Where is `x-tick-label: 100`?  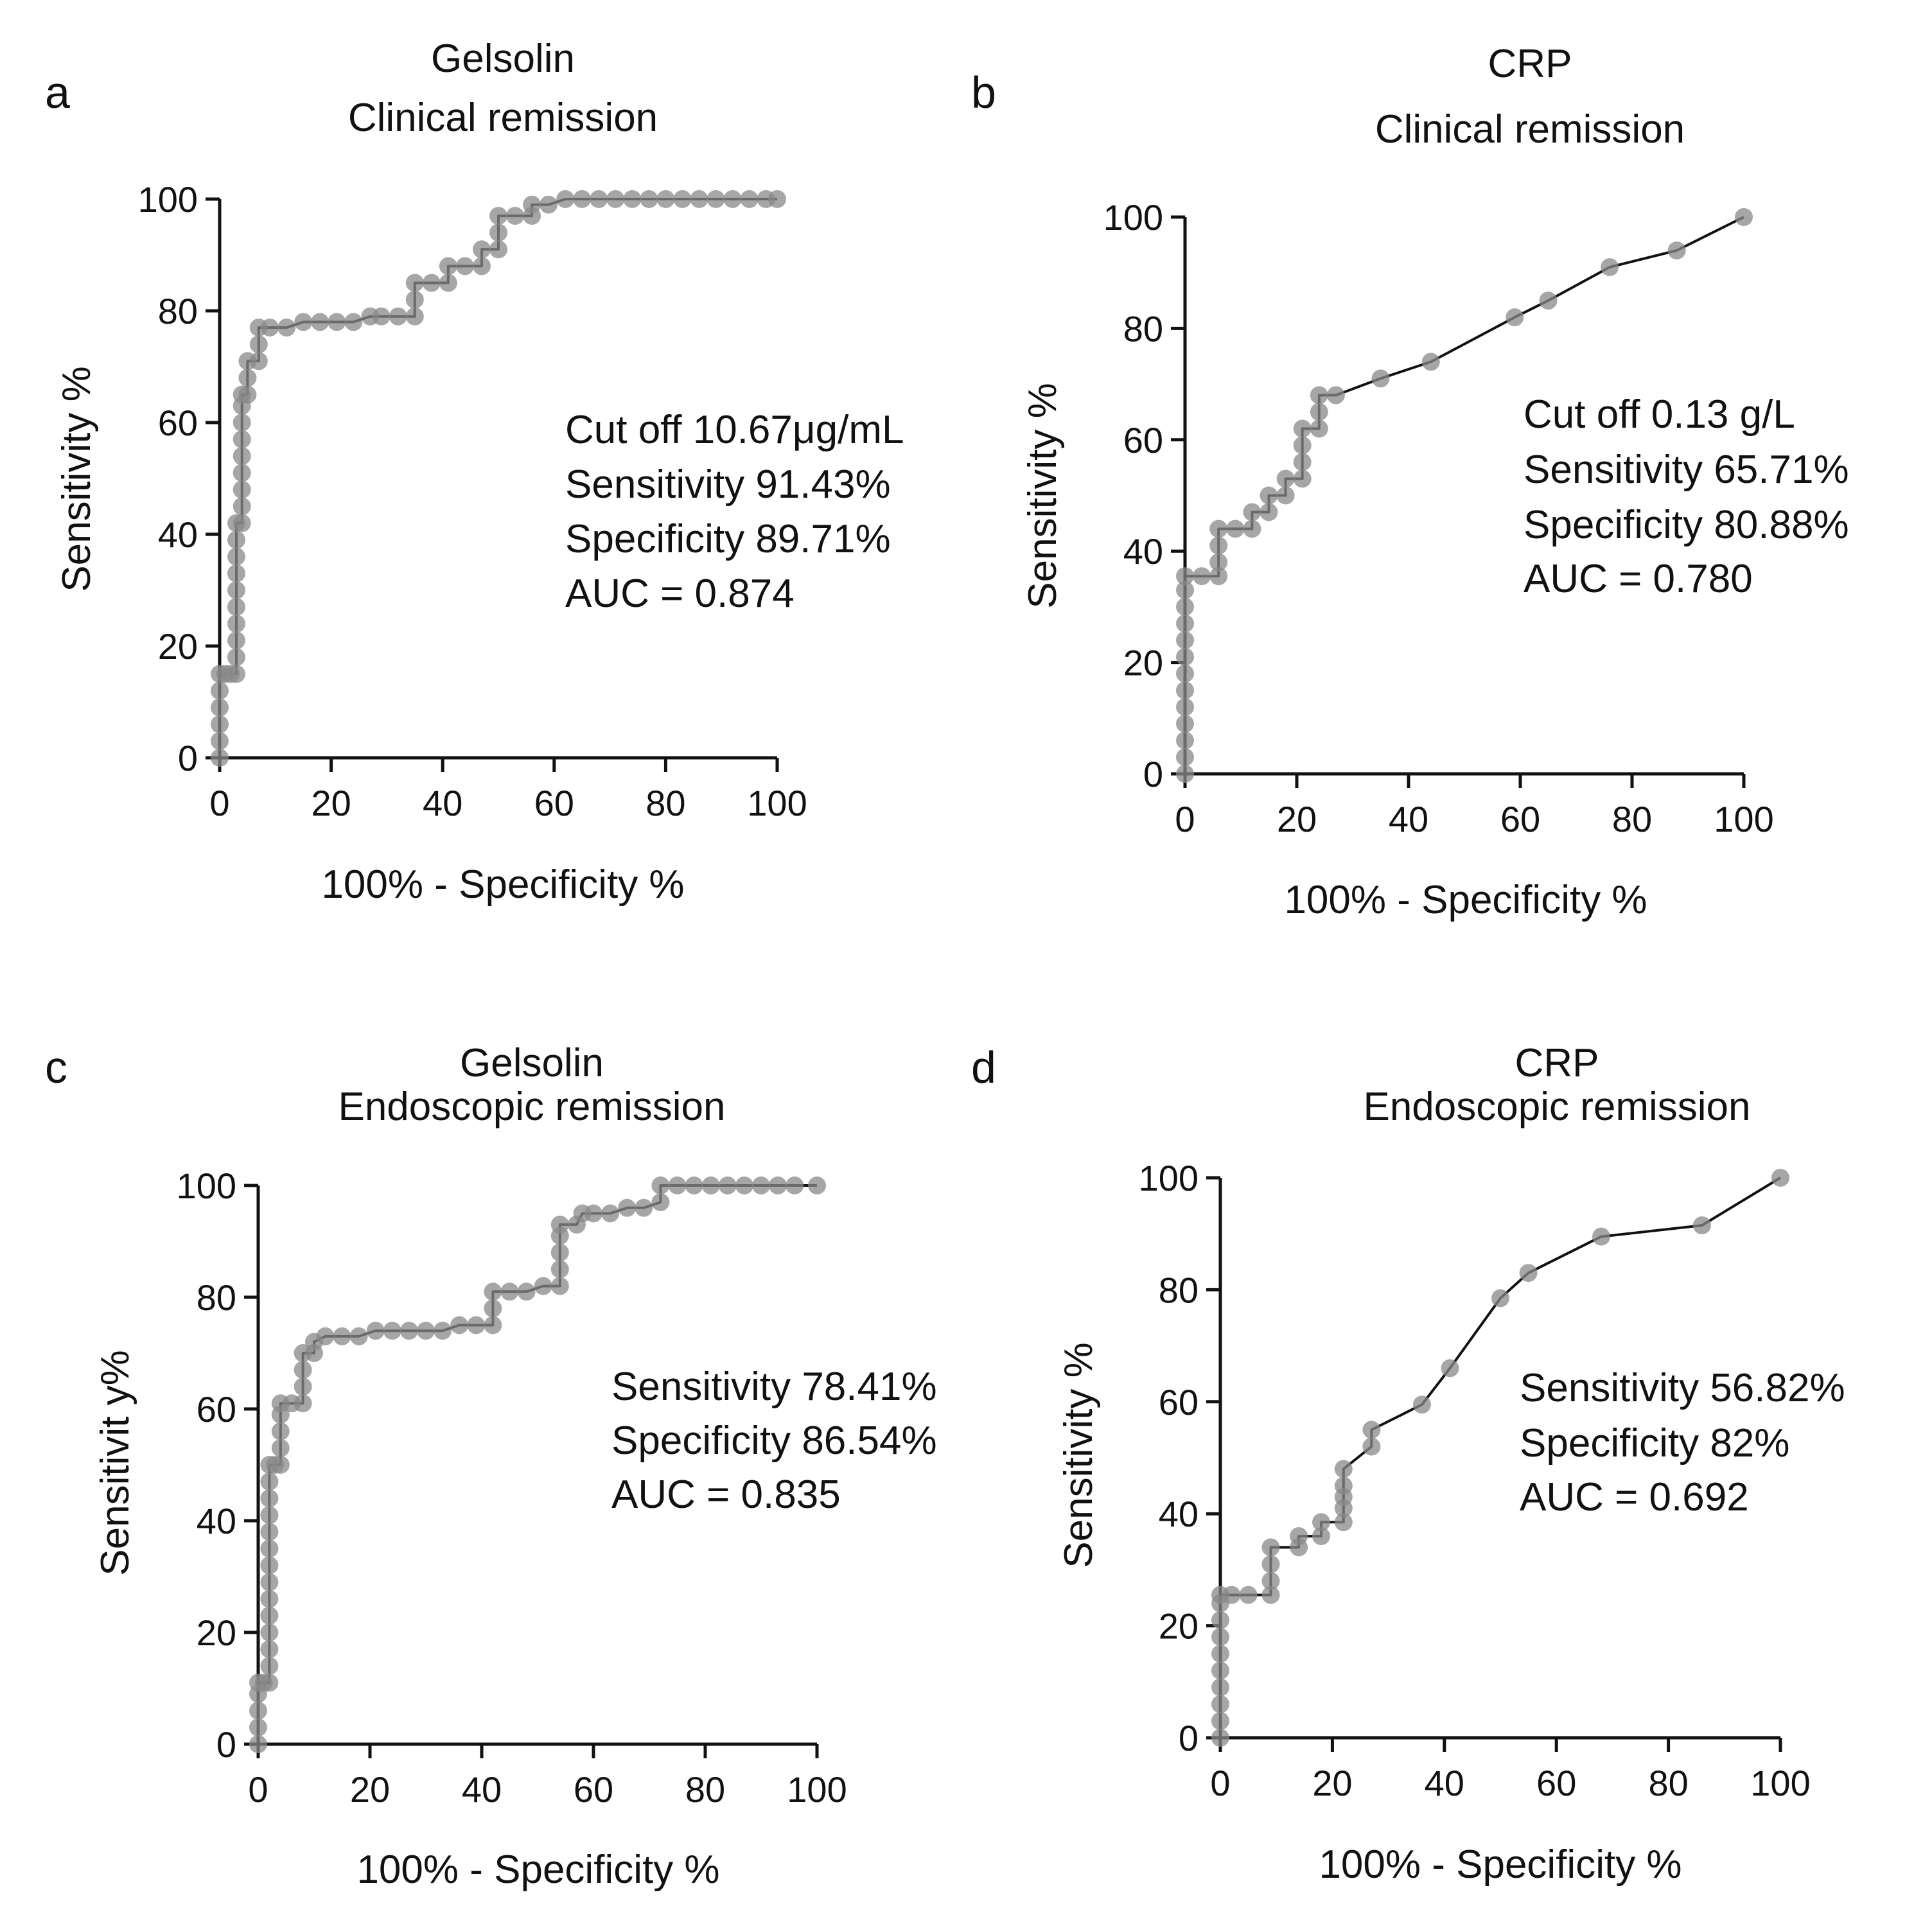 x-tick-label: 100 is located at coordinates (777, 803).